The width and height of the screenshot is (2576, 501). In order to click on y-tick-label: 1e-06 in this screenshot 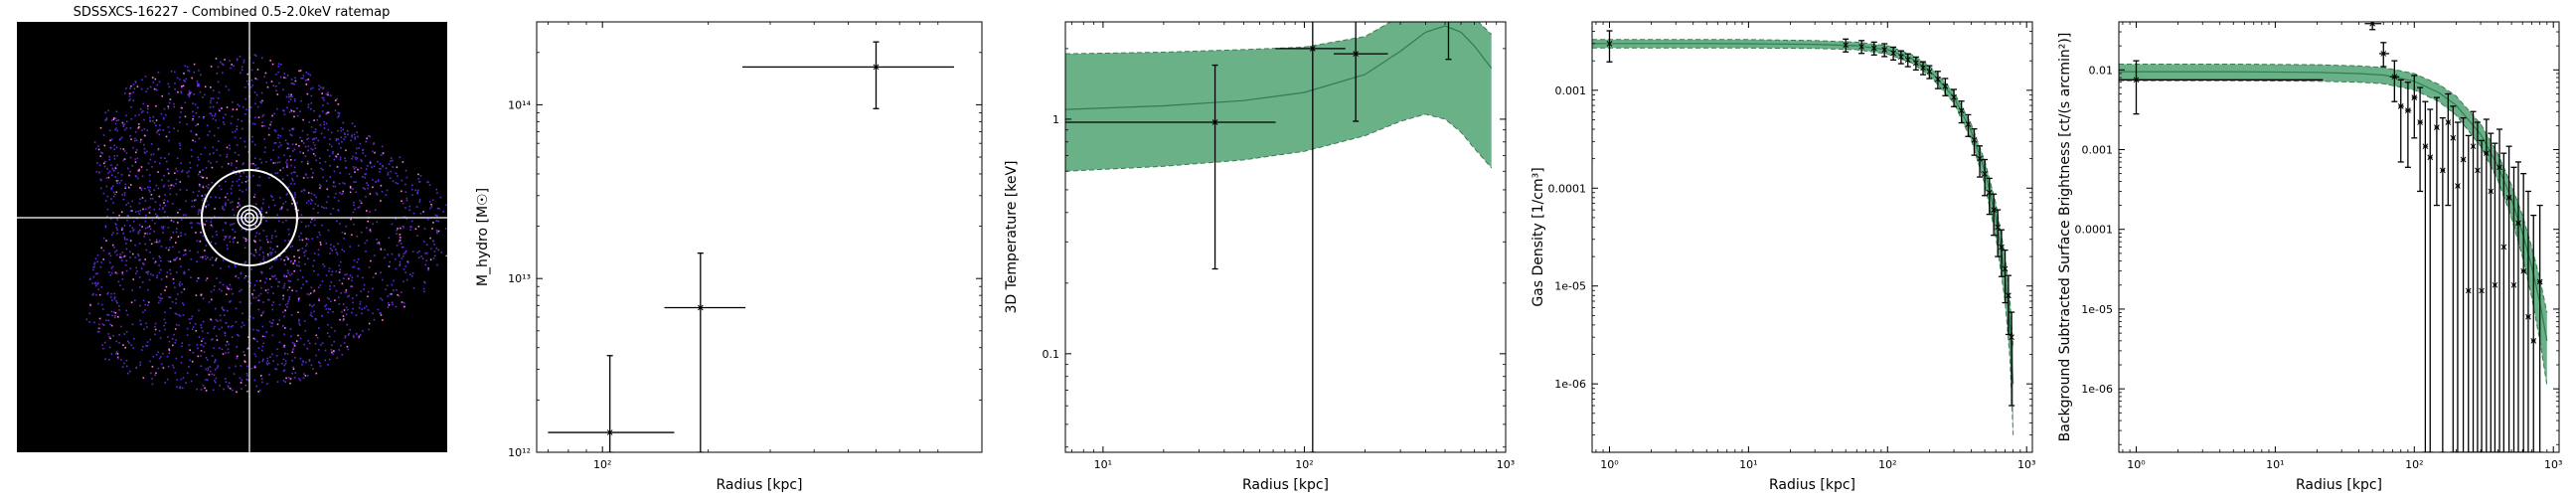, I will do `click(2097, 389)`.